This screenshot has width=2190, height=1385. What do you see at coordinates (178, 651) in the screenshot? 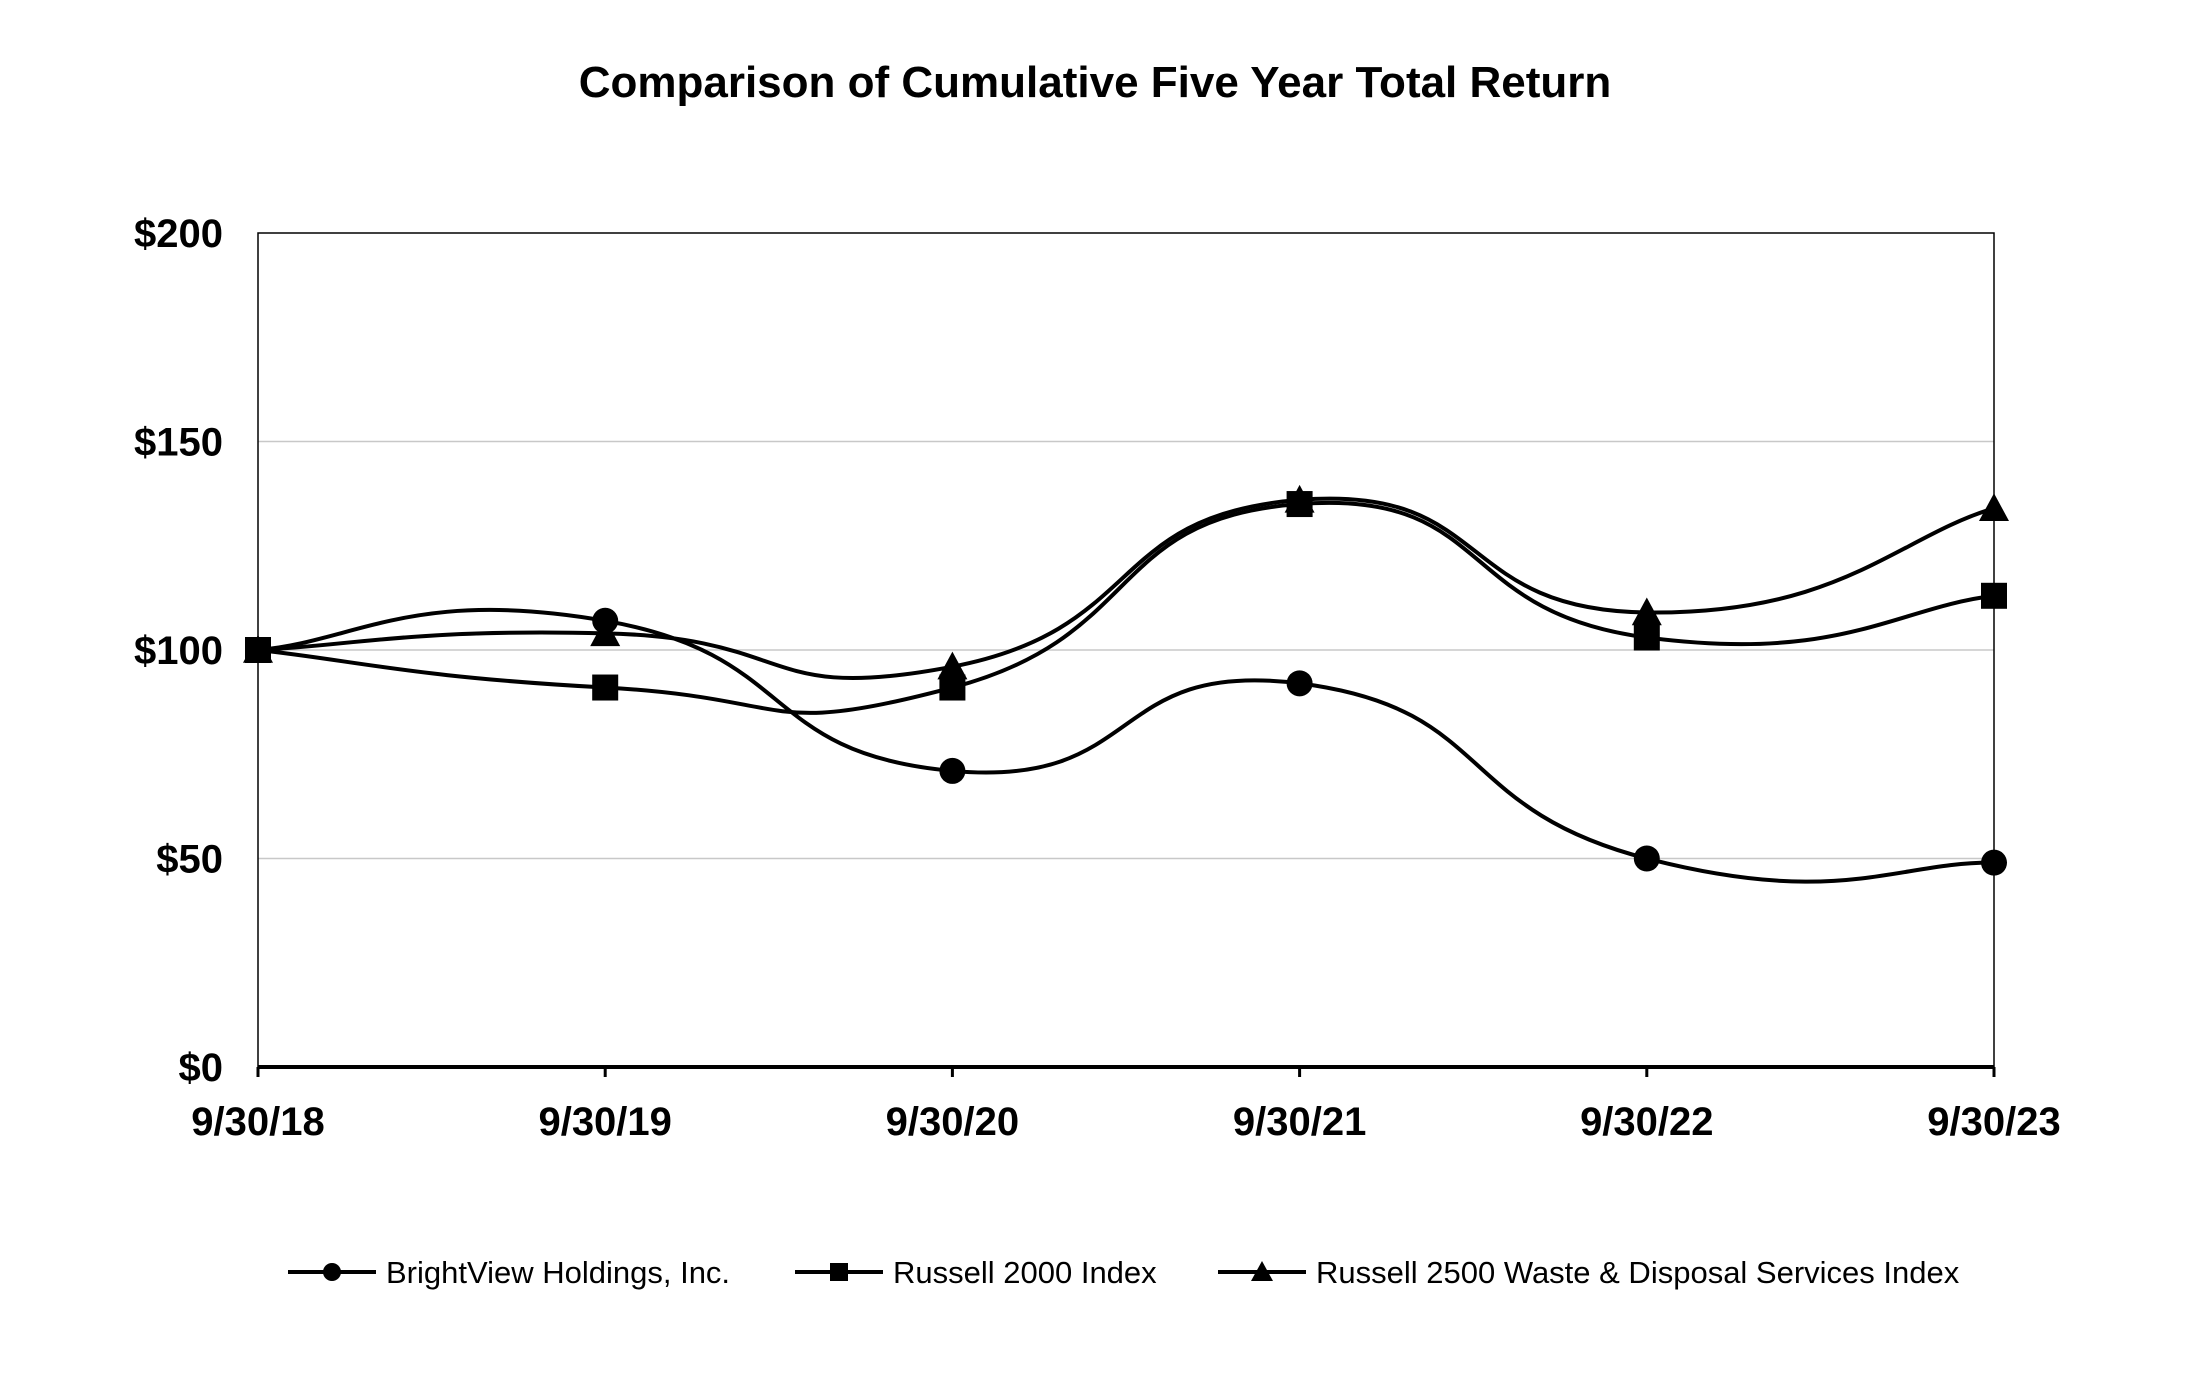
I see `y-tick-label: $100` at bounding box center [178, 651].